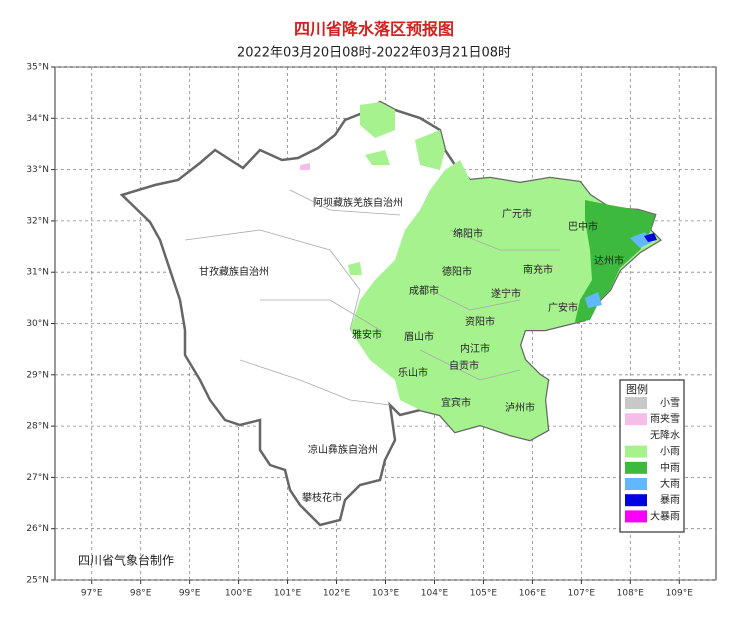  What do you see at coordinates (670, 403) in the screenshot?
I see `legend-label: 小雪` at bounding box center [670, 403].